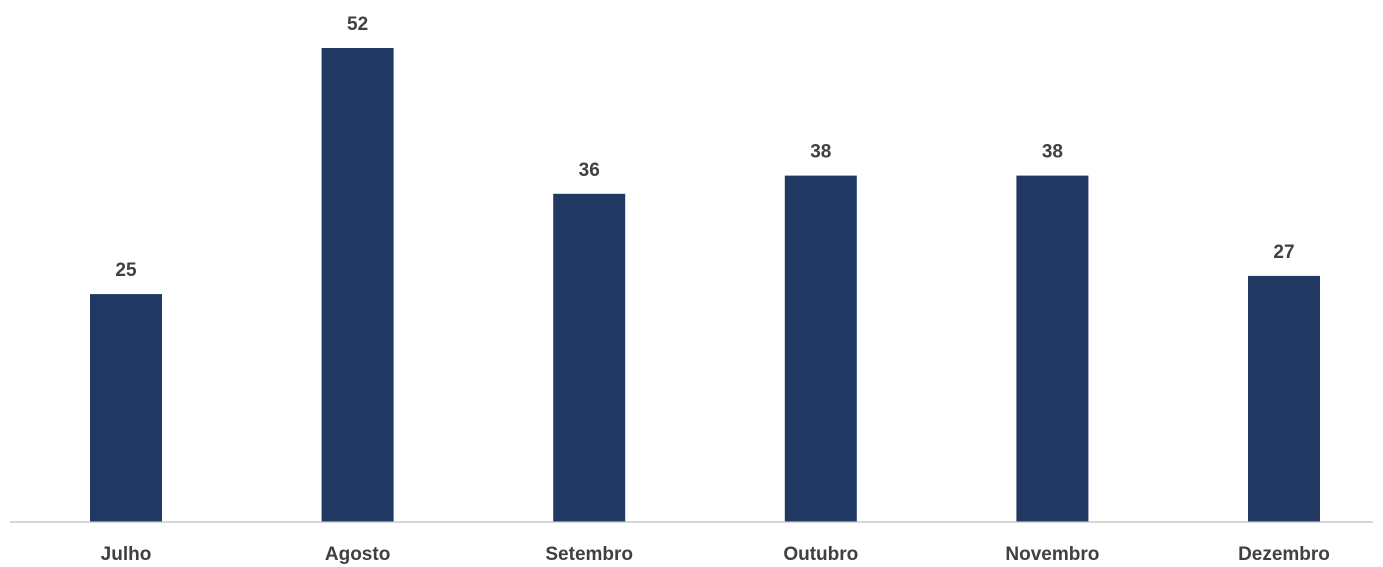 This screenshot has height=567, width=1383. I want to click on data-label-outubro: 38, so click(820, 152).